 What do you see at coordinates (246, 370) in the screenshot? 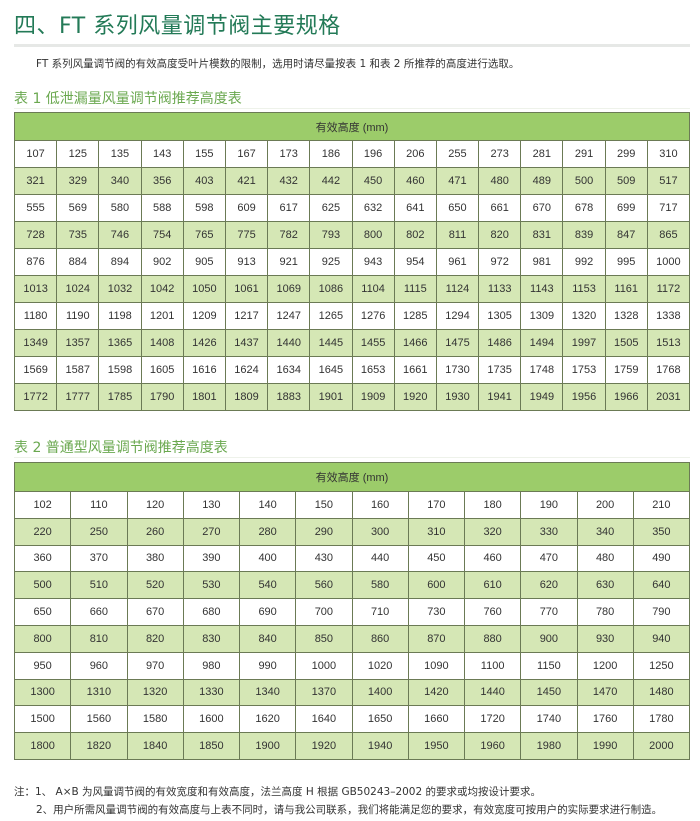
I see `table-cell: 1624` at bounding box center [246, 370].